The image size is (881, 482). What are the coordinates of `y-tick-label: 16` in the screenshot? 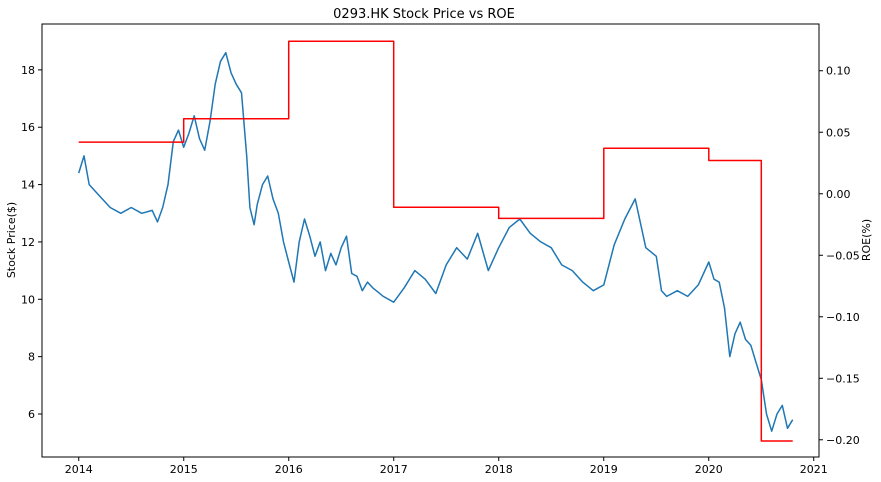 It's located at (28, 127).